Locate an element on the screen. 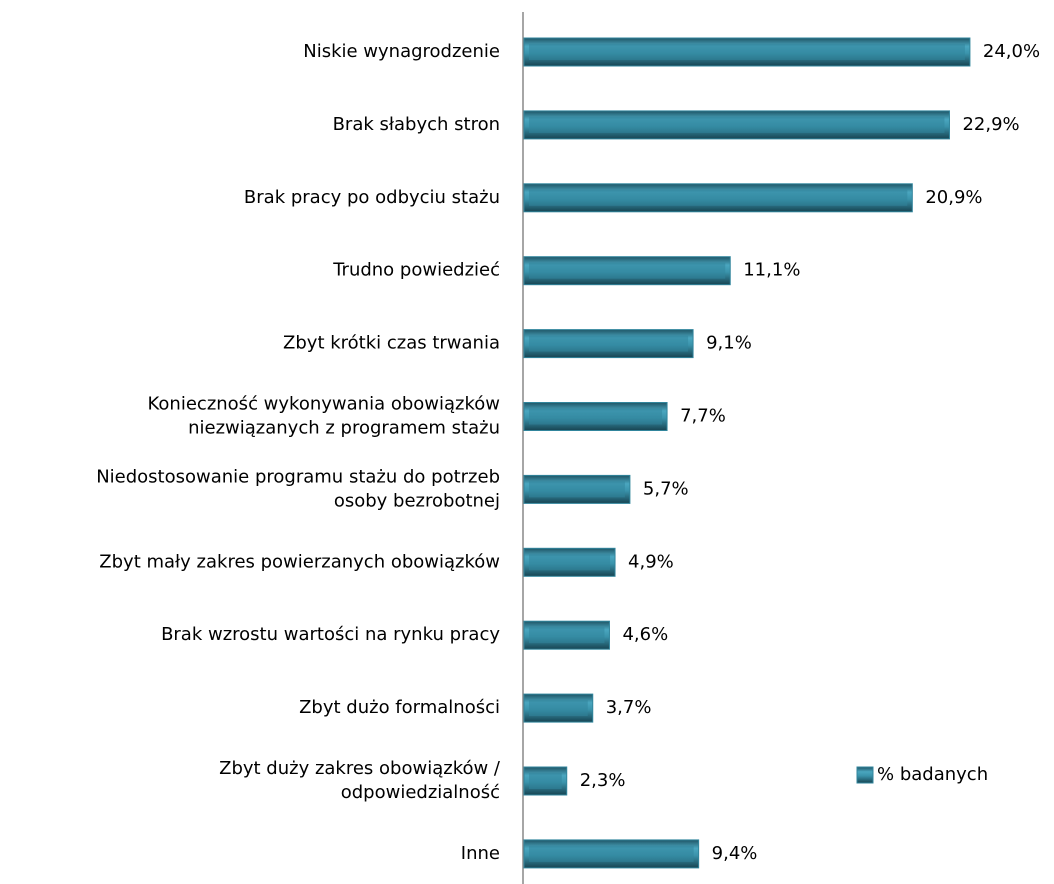 The height and width of the screenshot is (884, 1054). category-label: Zbyt krótki czas trwania is located at coordinates (391, 343).